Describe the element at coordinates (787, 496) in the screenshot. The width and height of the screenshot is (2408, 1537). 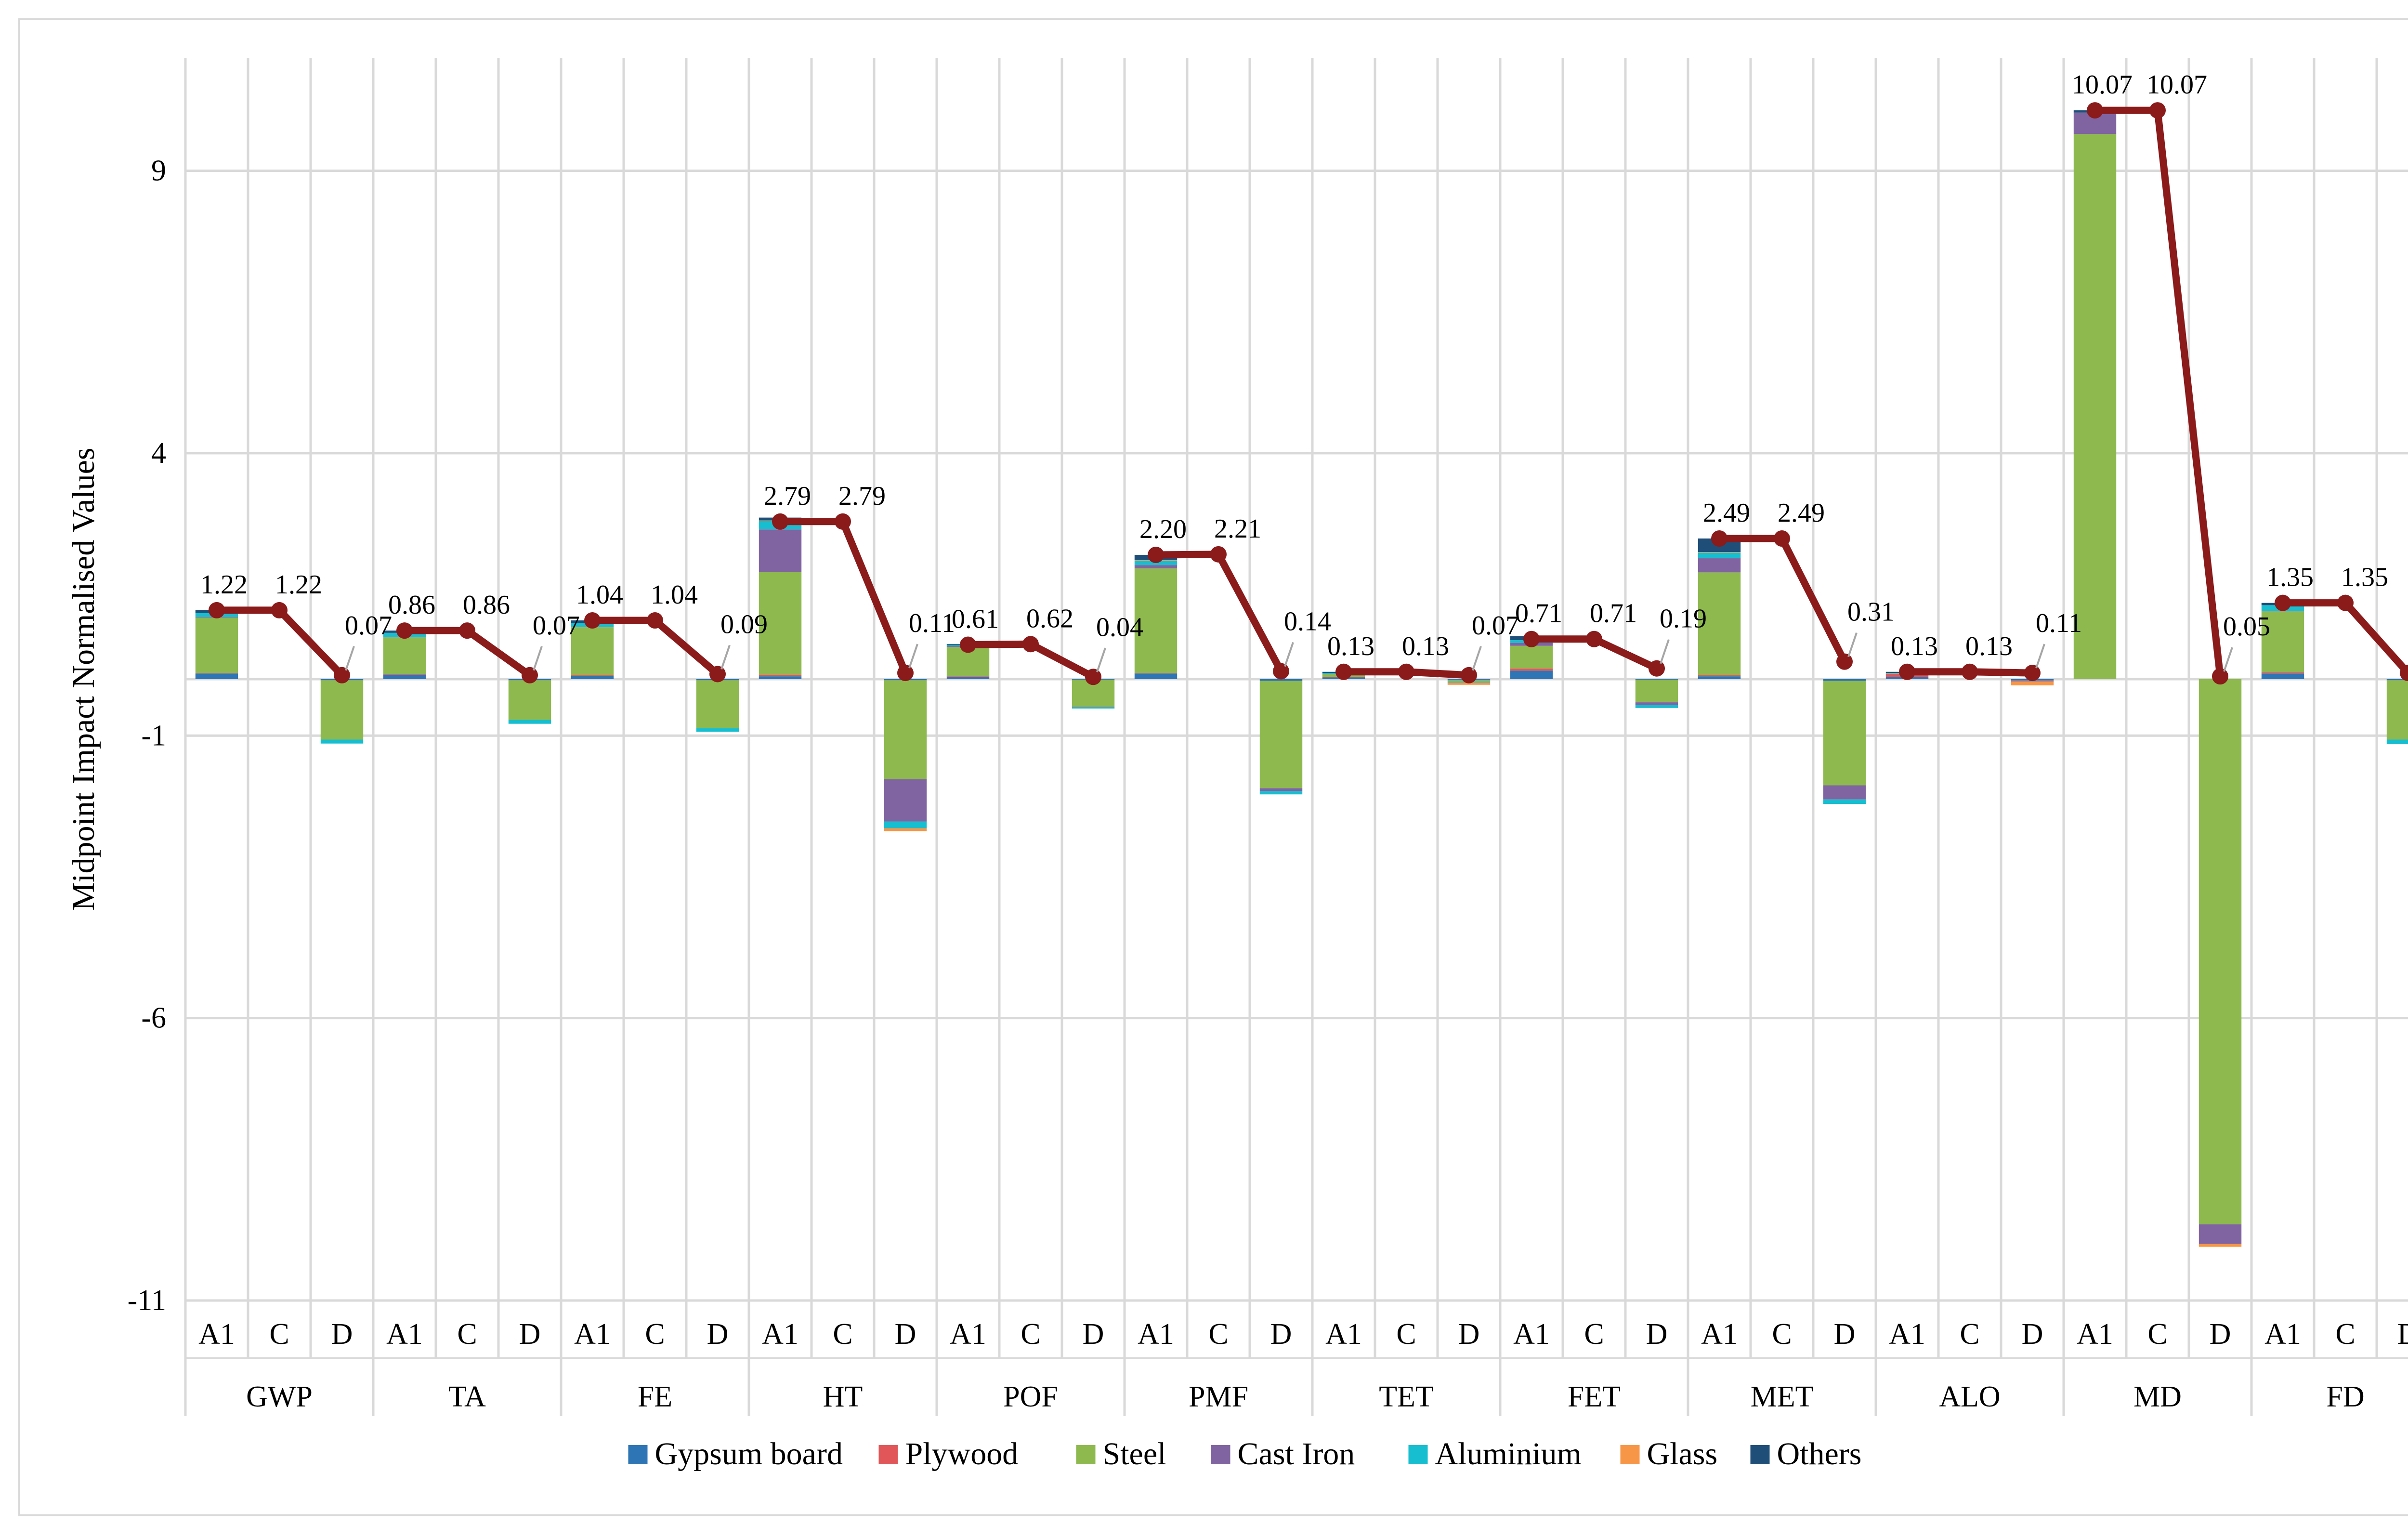
I see `value-label: 2.79` at that location.